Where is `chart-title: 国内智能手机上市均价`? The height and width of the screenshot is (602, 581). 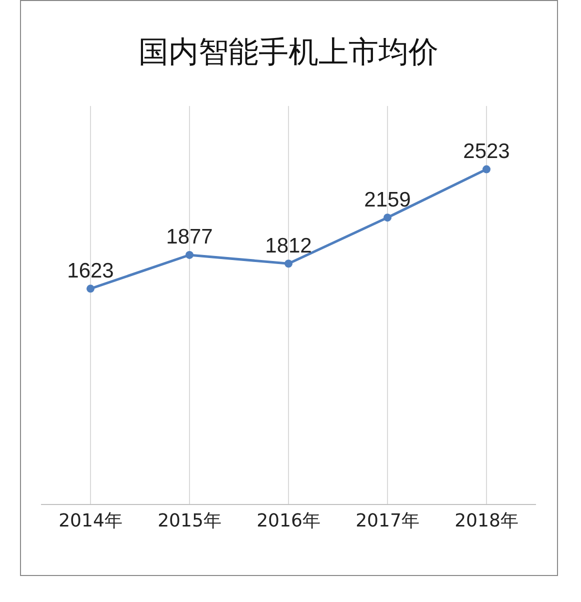
chart-title: 国内智能手机上市均价 is located at coordinates (288, 52).